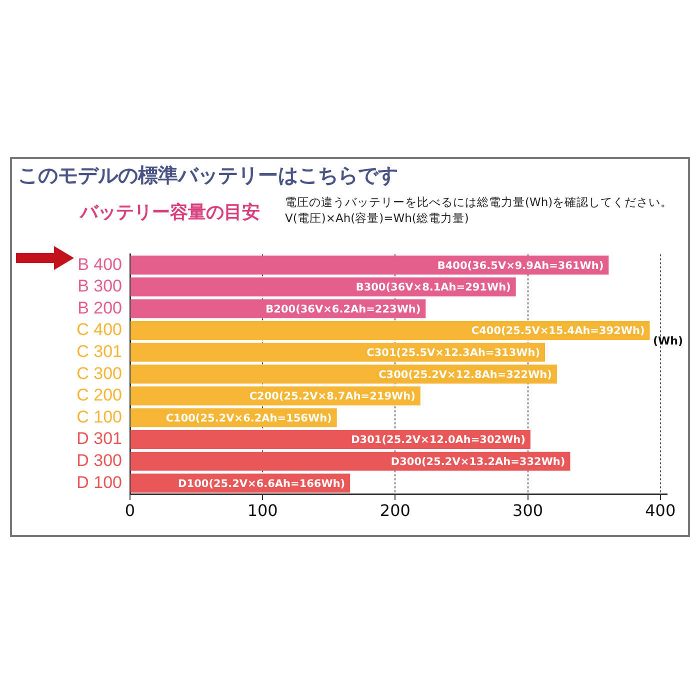  Describe the element at coordinates (433, 288) in the screenshot. I see `data-label: B300(36V×8.1Ah=291Wh)` at that location.